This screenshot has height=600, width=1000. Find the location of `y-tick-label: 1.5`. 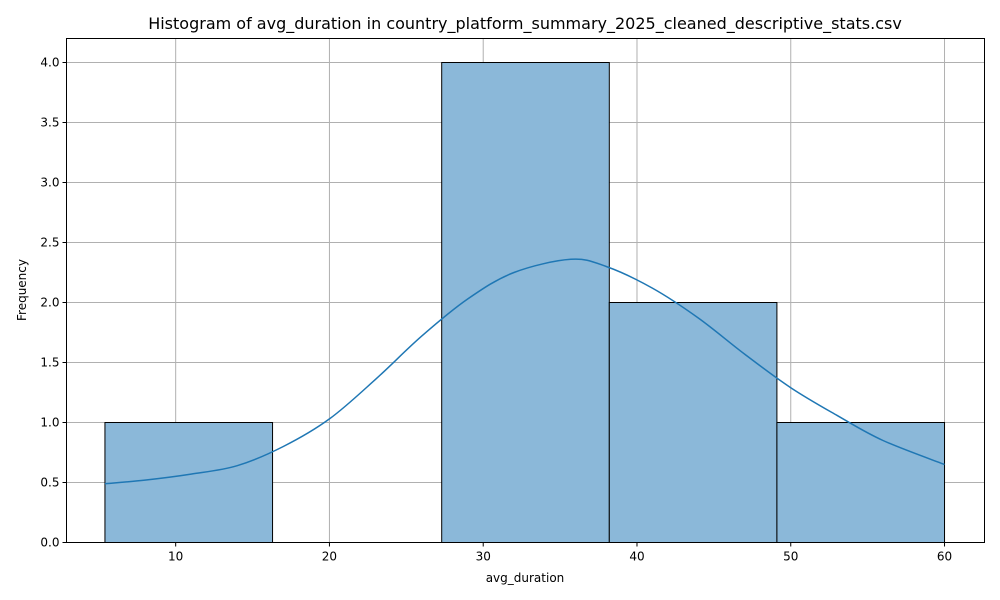

y-tick-label: 1.5 is located at coordinates (49, 363).